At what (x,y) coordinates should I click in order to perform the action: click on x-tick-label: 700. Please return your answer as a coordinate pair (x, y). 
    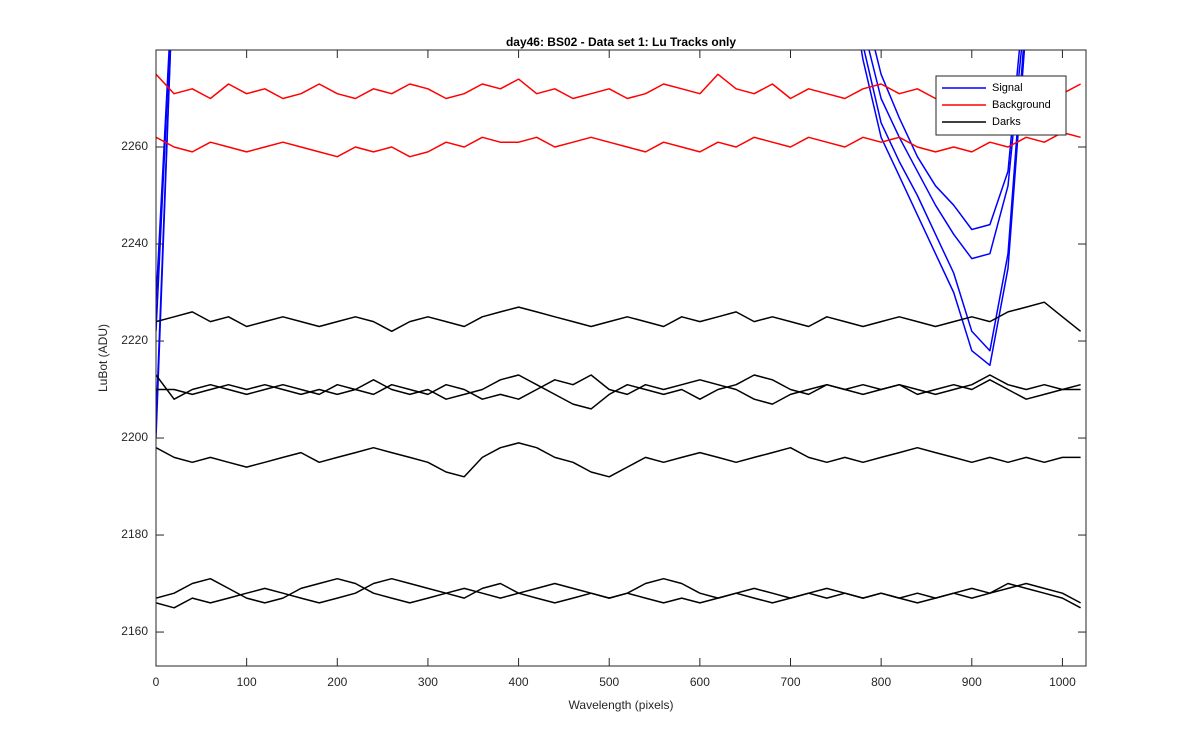
    Looking at the image, I should click on (790, 682).